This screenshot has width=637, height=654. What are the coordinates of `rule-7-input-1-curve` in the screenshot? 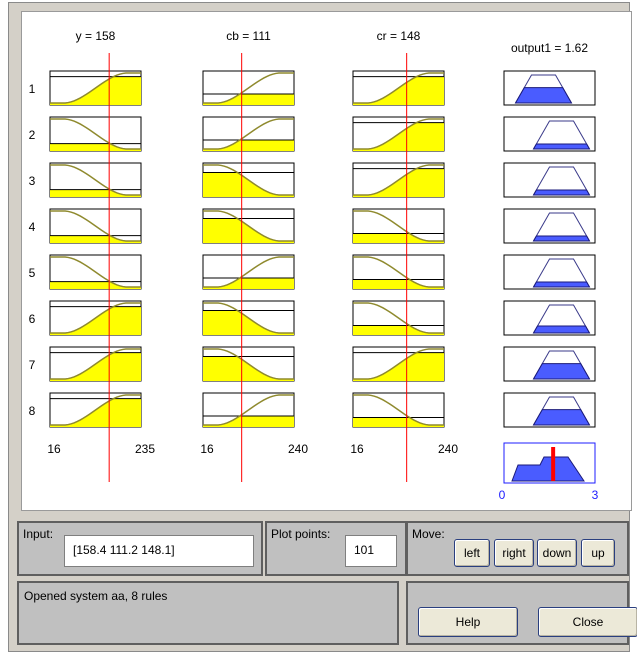 It's located at (248, 364).